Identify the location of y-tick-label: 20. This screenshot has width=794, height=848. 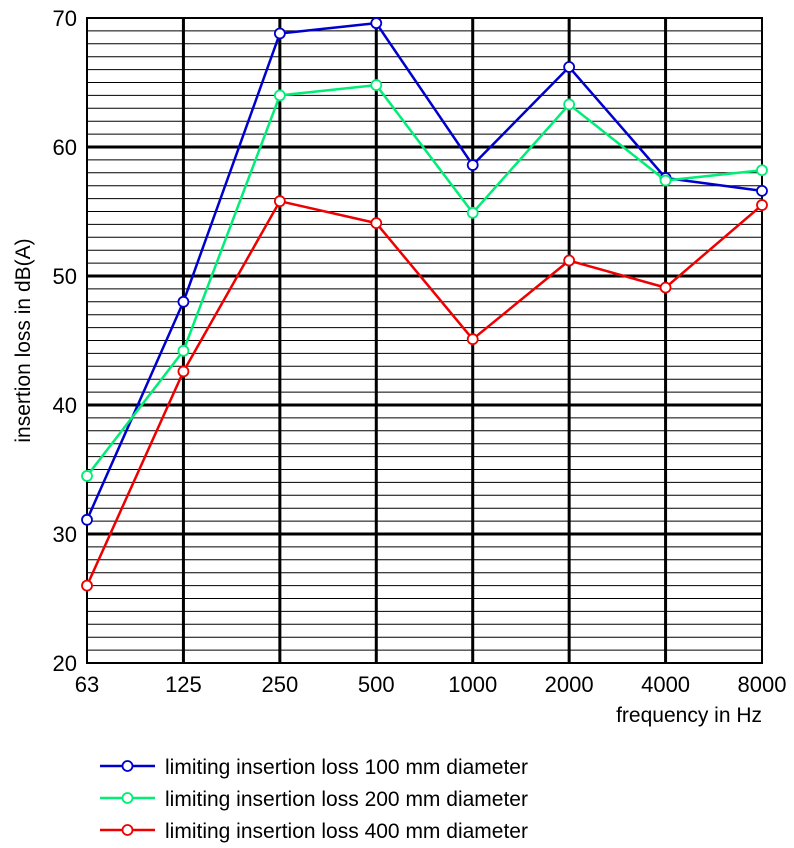
(65, 663).